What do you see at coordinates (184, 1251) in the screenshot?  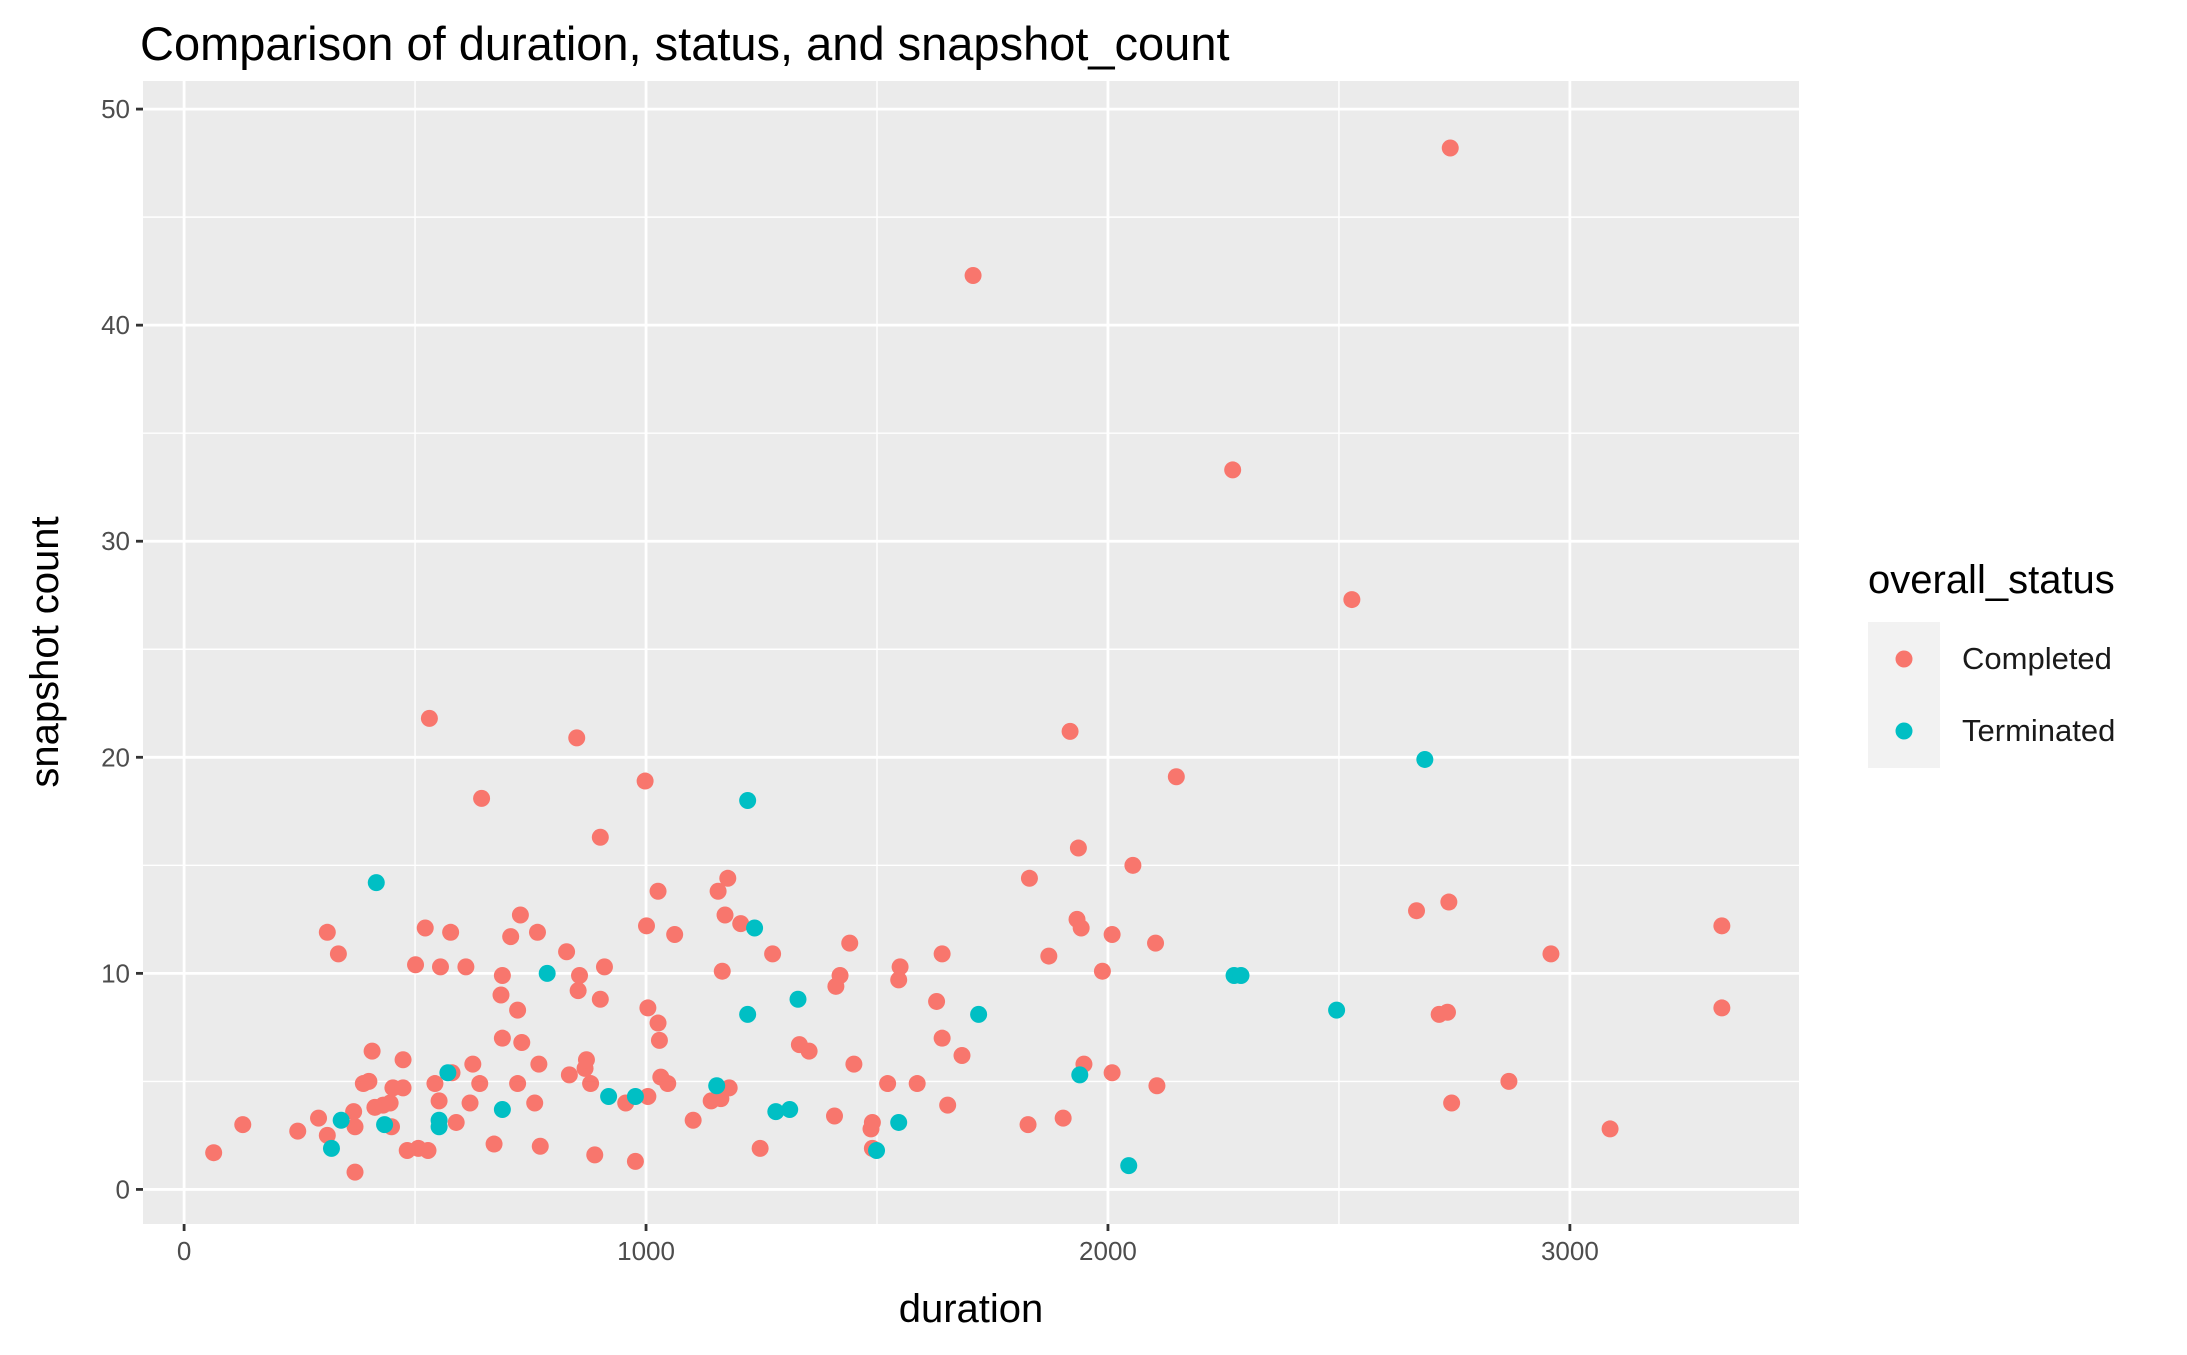 I see `x-tick-label: 0` at bounding box center [184, 1251].